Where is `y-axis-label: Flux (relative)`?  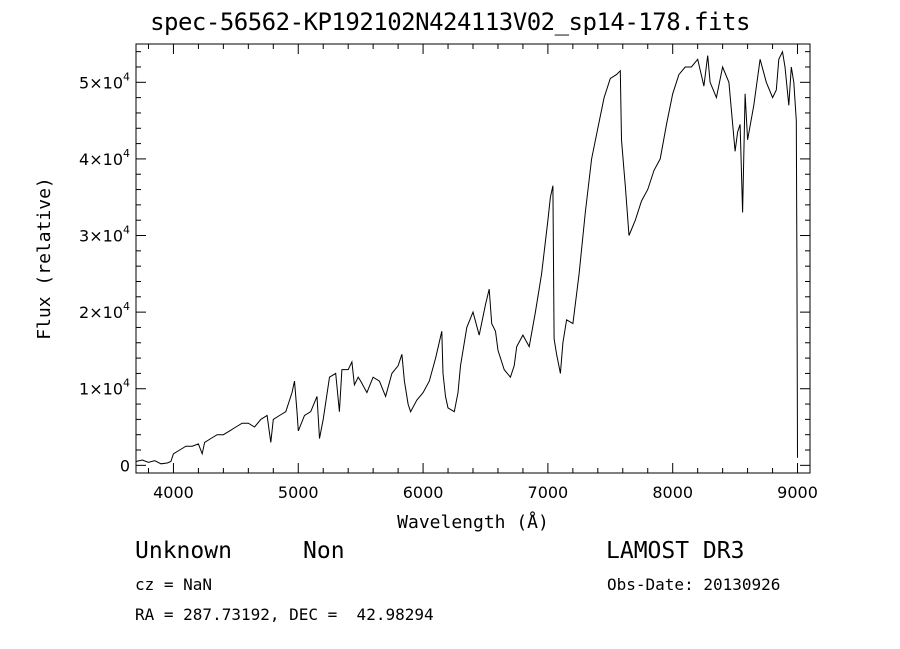
y-axis-label: Flux (relative) is located at coordinates (44, 258).